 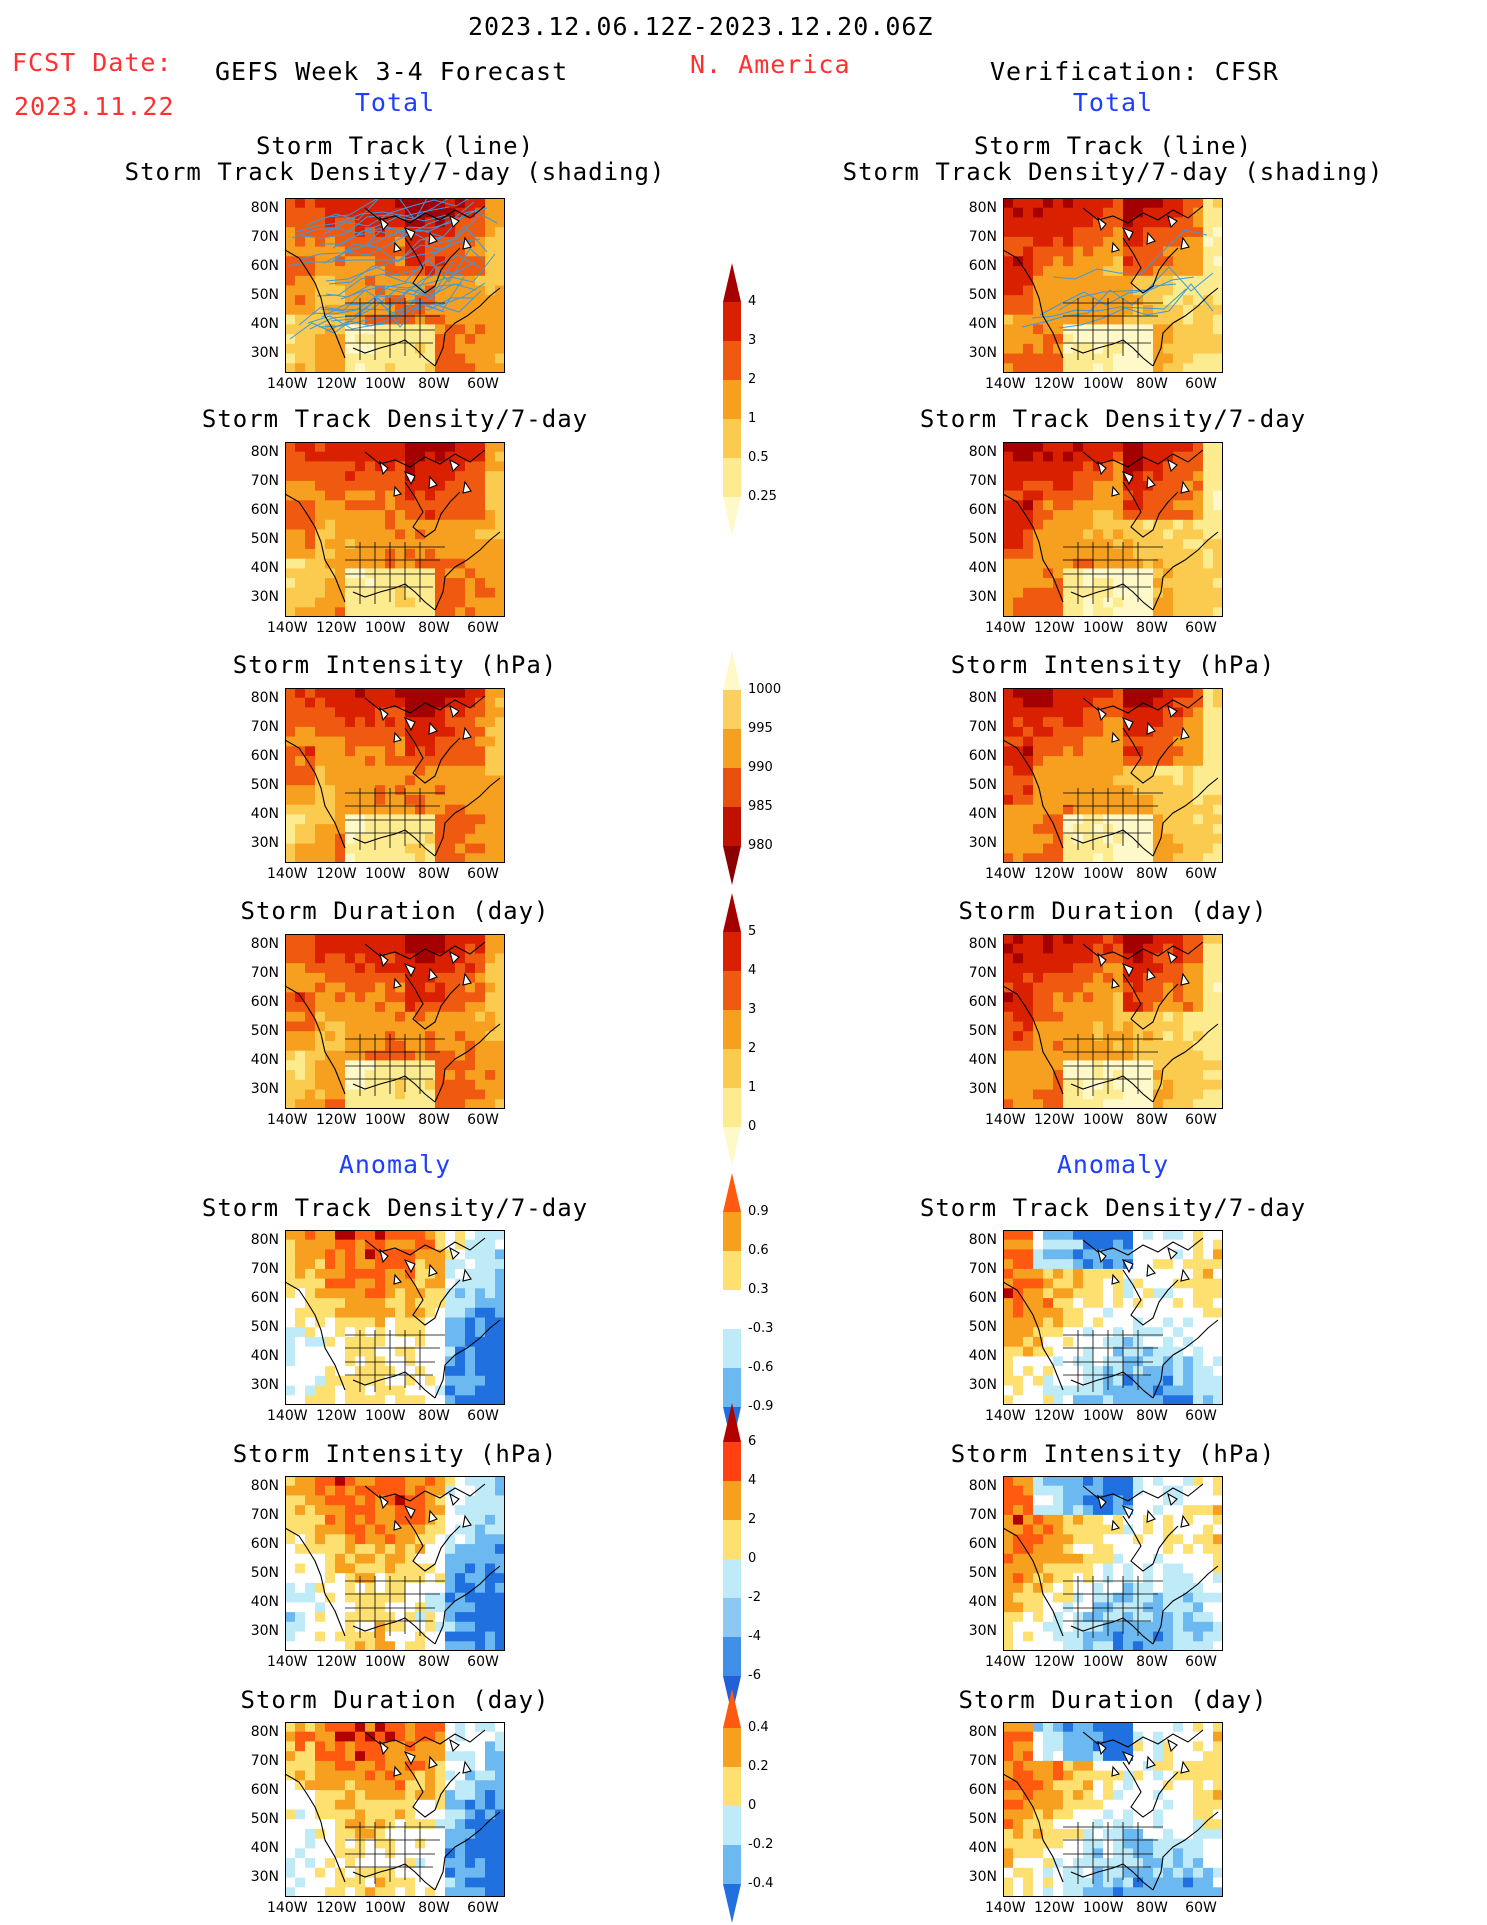 What do you see at coordinates (760, 806) in the screenshot?
I see `colorbar-tick-label: 985` at bounding box center [760, 806].